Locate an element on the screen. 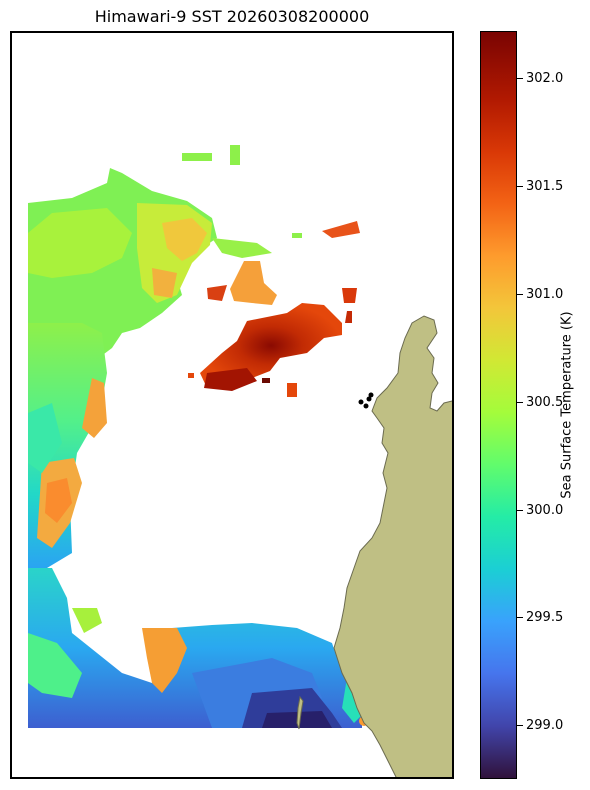 This screenshot has height=790, width=590. colorbar is located at coordinates (498, 405).